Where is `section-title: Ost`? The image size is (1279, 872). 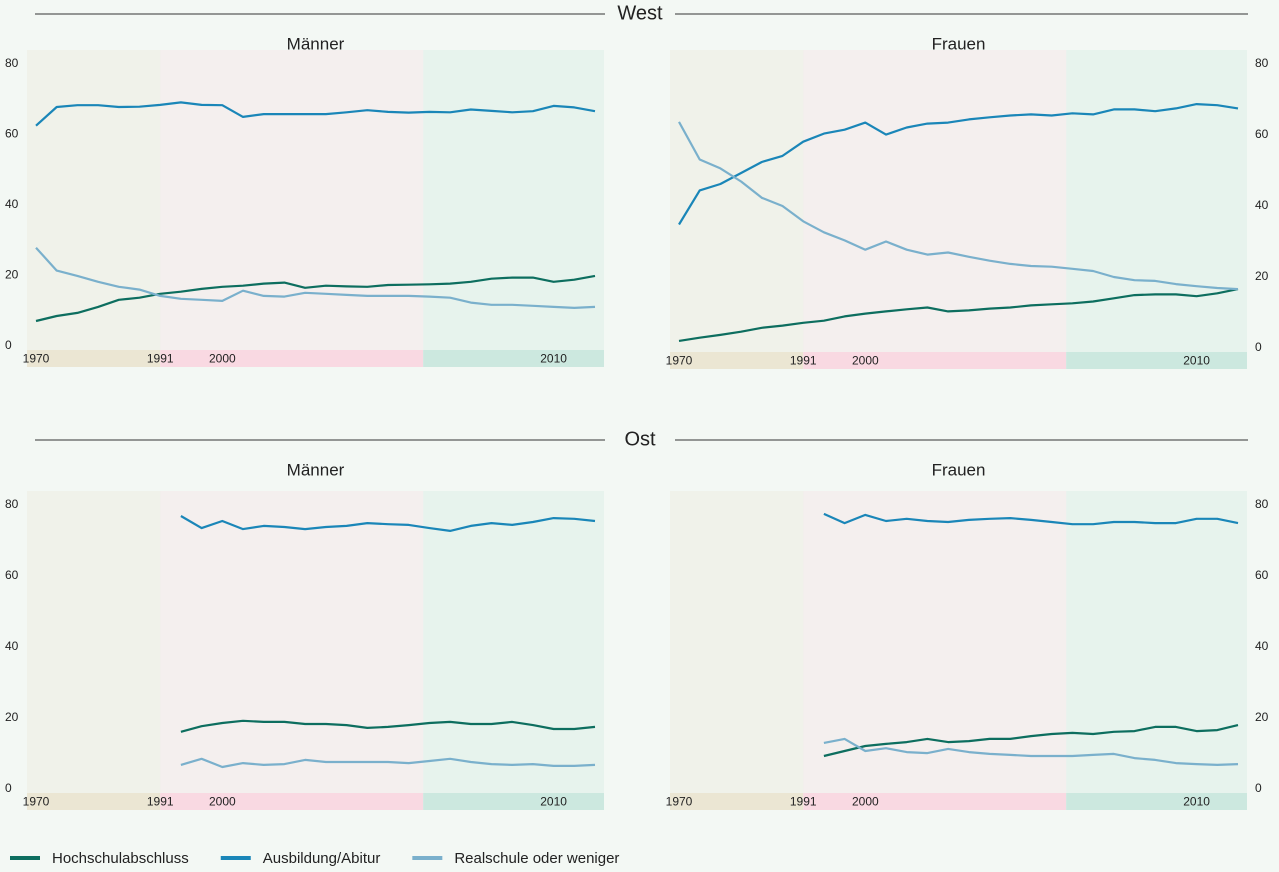
section-title: Ost is located at coordinates (640, 439).